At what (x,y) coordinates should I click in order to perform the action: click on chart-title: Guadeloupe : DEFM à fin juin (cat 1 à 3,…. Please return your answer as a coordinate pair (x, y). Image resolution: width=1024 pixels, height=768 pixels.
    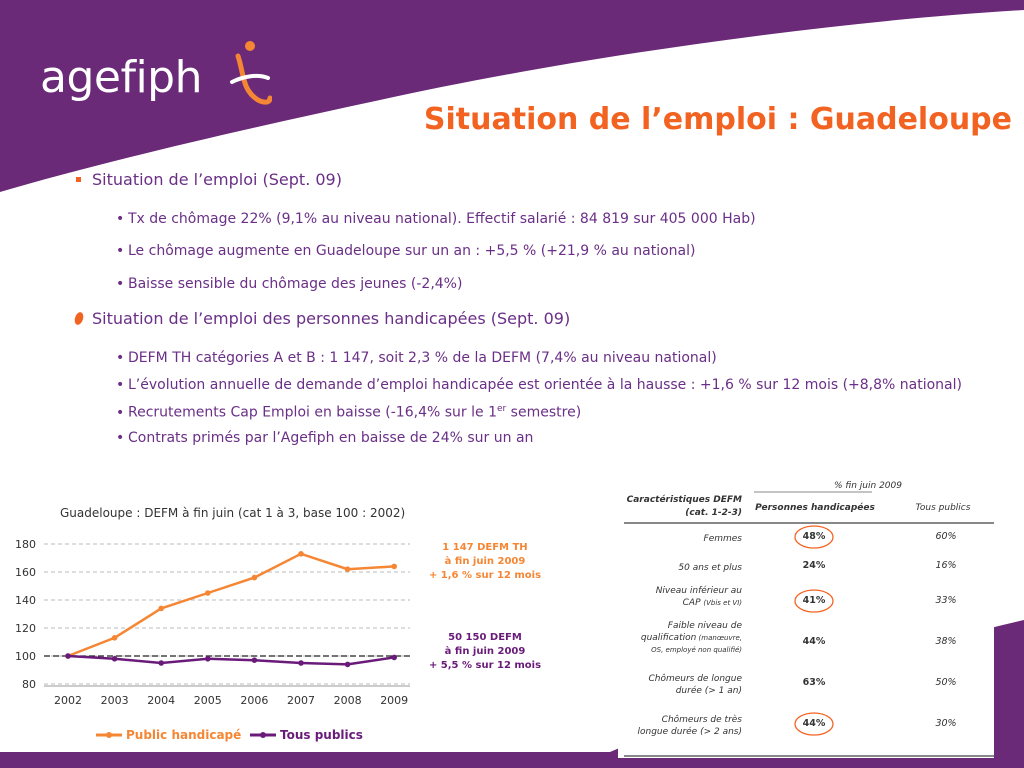
    Looking at the image, I should click on (233, 513).